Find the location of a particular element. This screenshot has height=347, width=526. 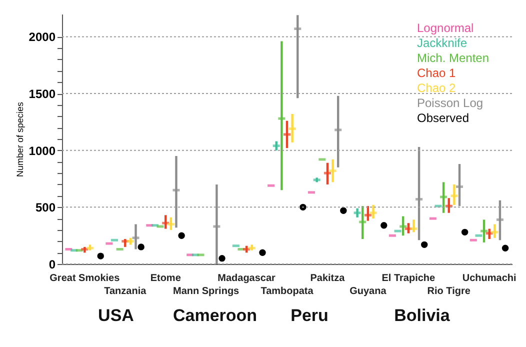

text: Observed is located at coordinates (443, 118).